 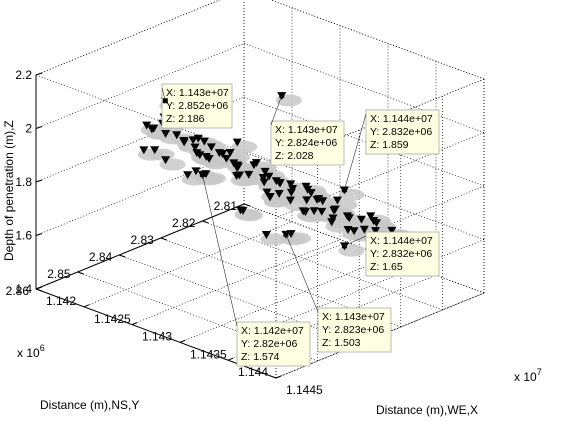 I want to click on datatip-text: Y: 2.823e+06, so click(x=353, y=330).